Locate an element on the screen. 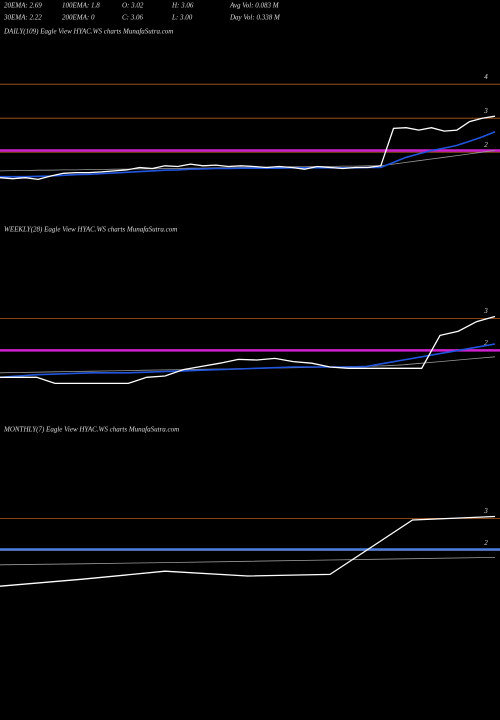  header-stat: 200EMA: 0 is located at coordinates (78, 18).